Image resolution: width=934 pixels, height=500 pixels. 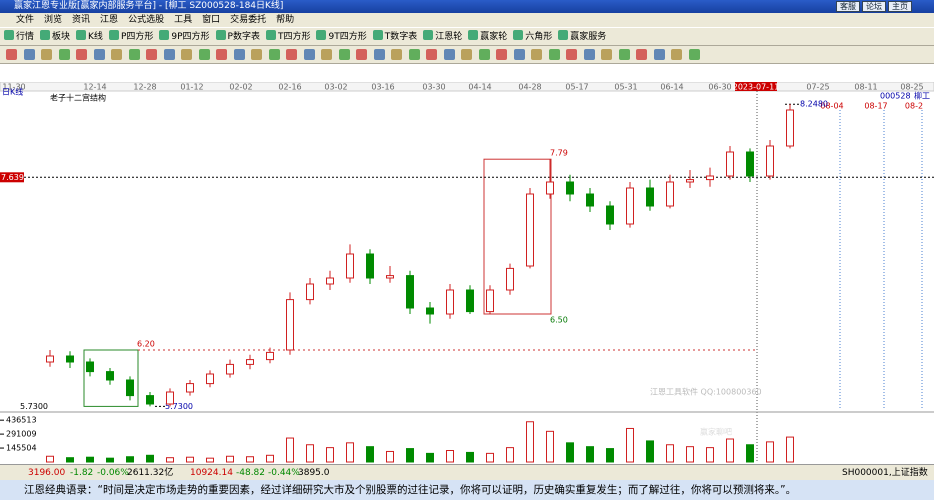 I want to click on menu-item: 交易委托, so click(x=248, y=20).